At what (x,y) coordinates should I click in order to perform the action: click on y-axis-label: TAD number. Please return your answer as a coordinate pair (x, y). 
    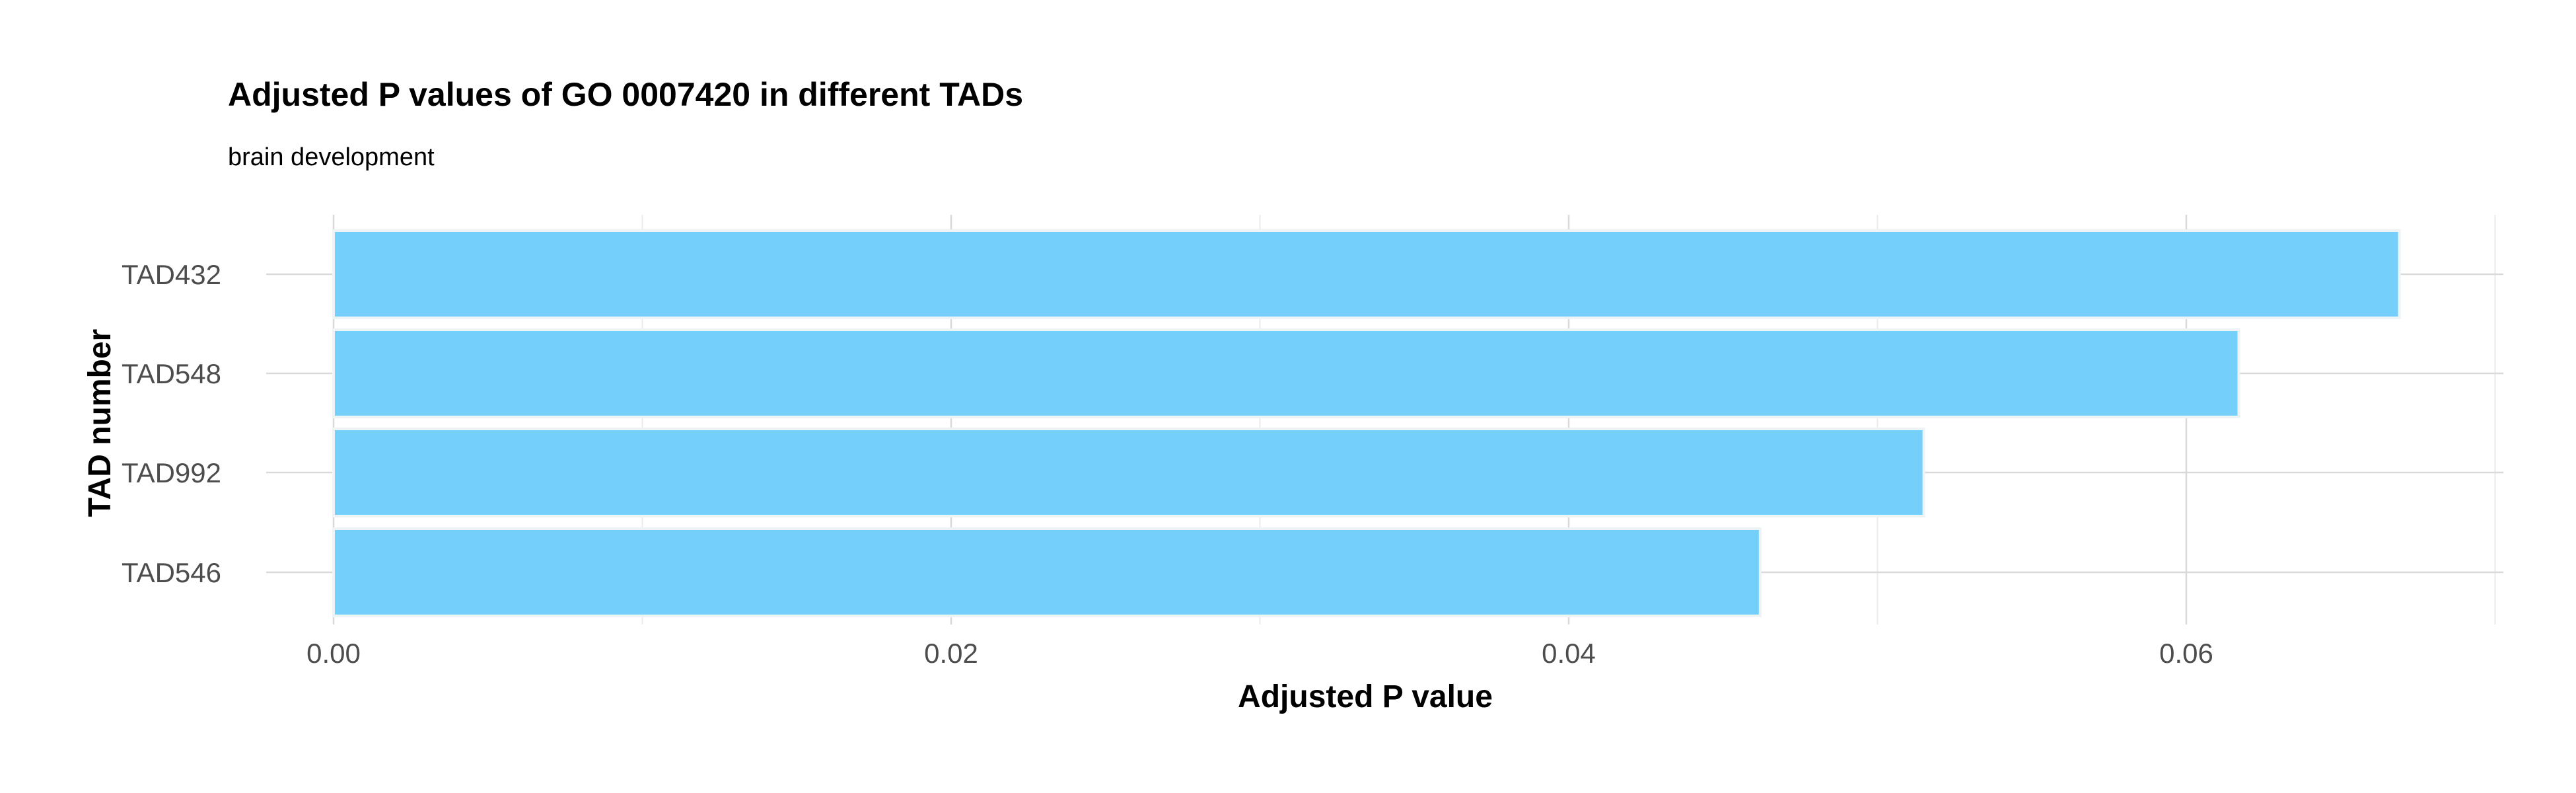
    Looking at the image, I should click on (101, 423).